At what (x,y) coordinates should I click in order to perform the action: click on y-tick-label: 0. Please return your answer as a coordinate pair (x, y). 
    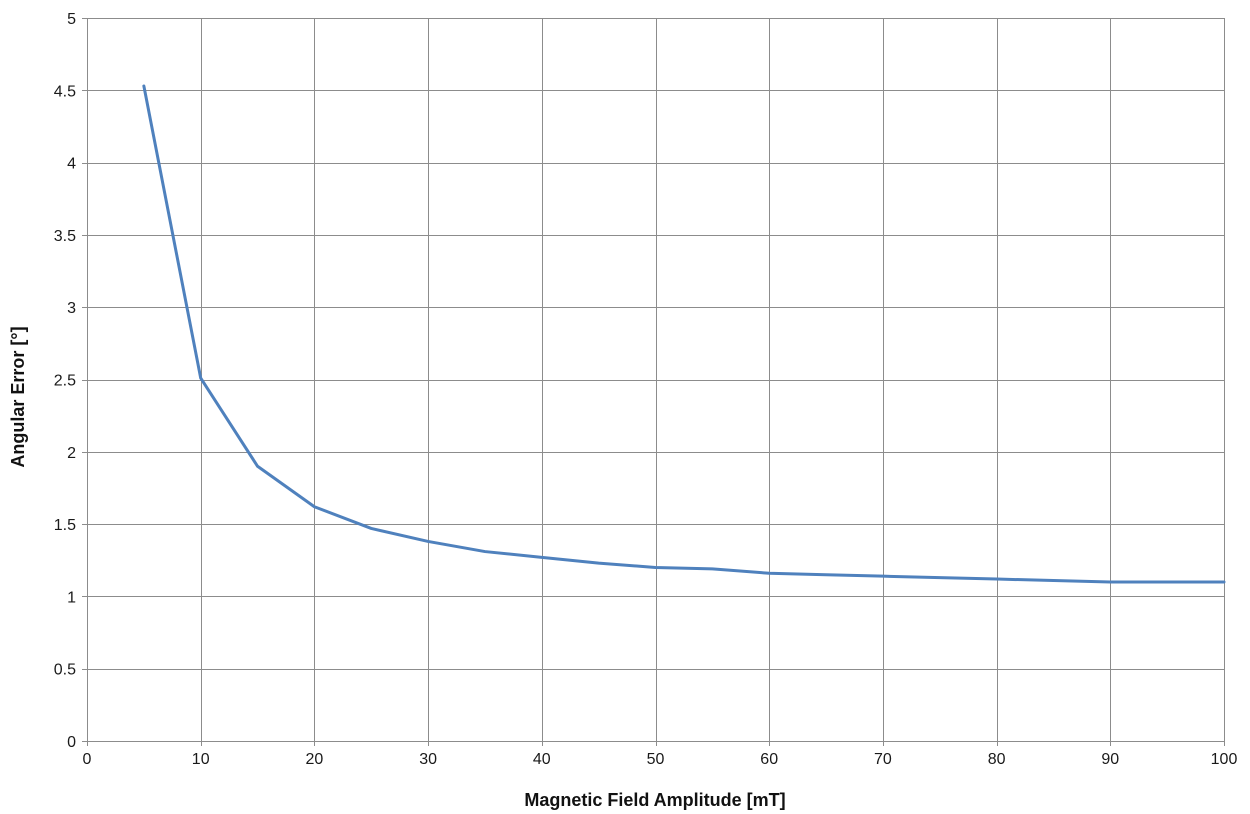
    Looking at the image, I should click on (71, 742).